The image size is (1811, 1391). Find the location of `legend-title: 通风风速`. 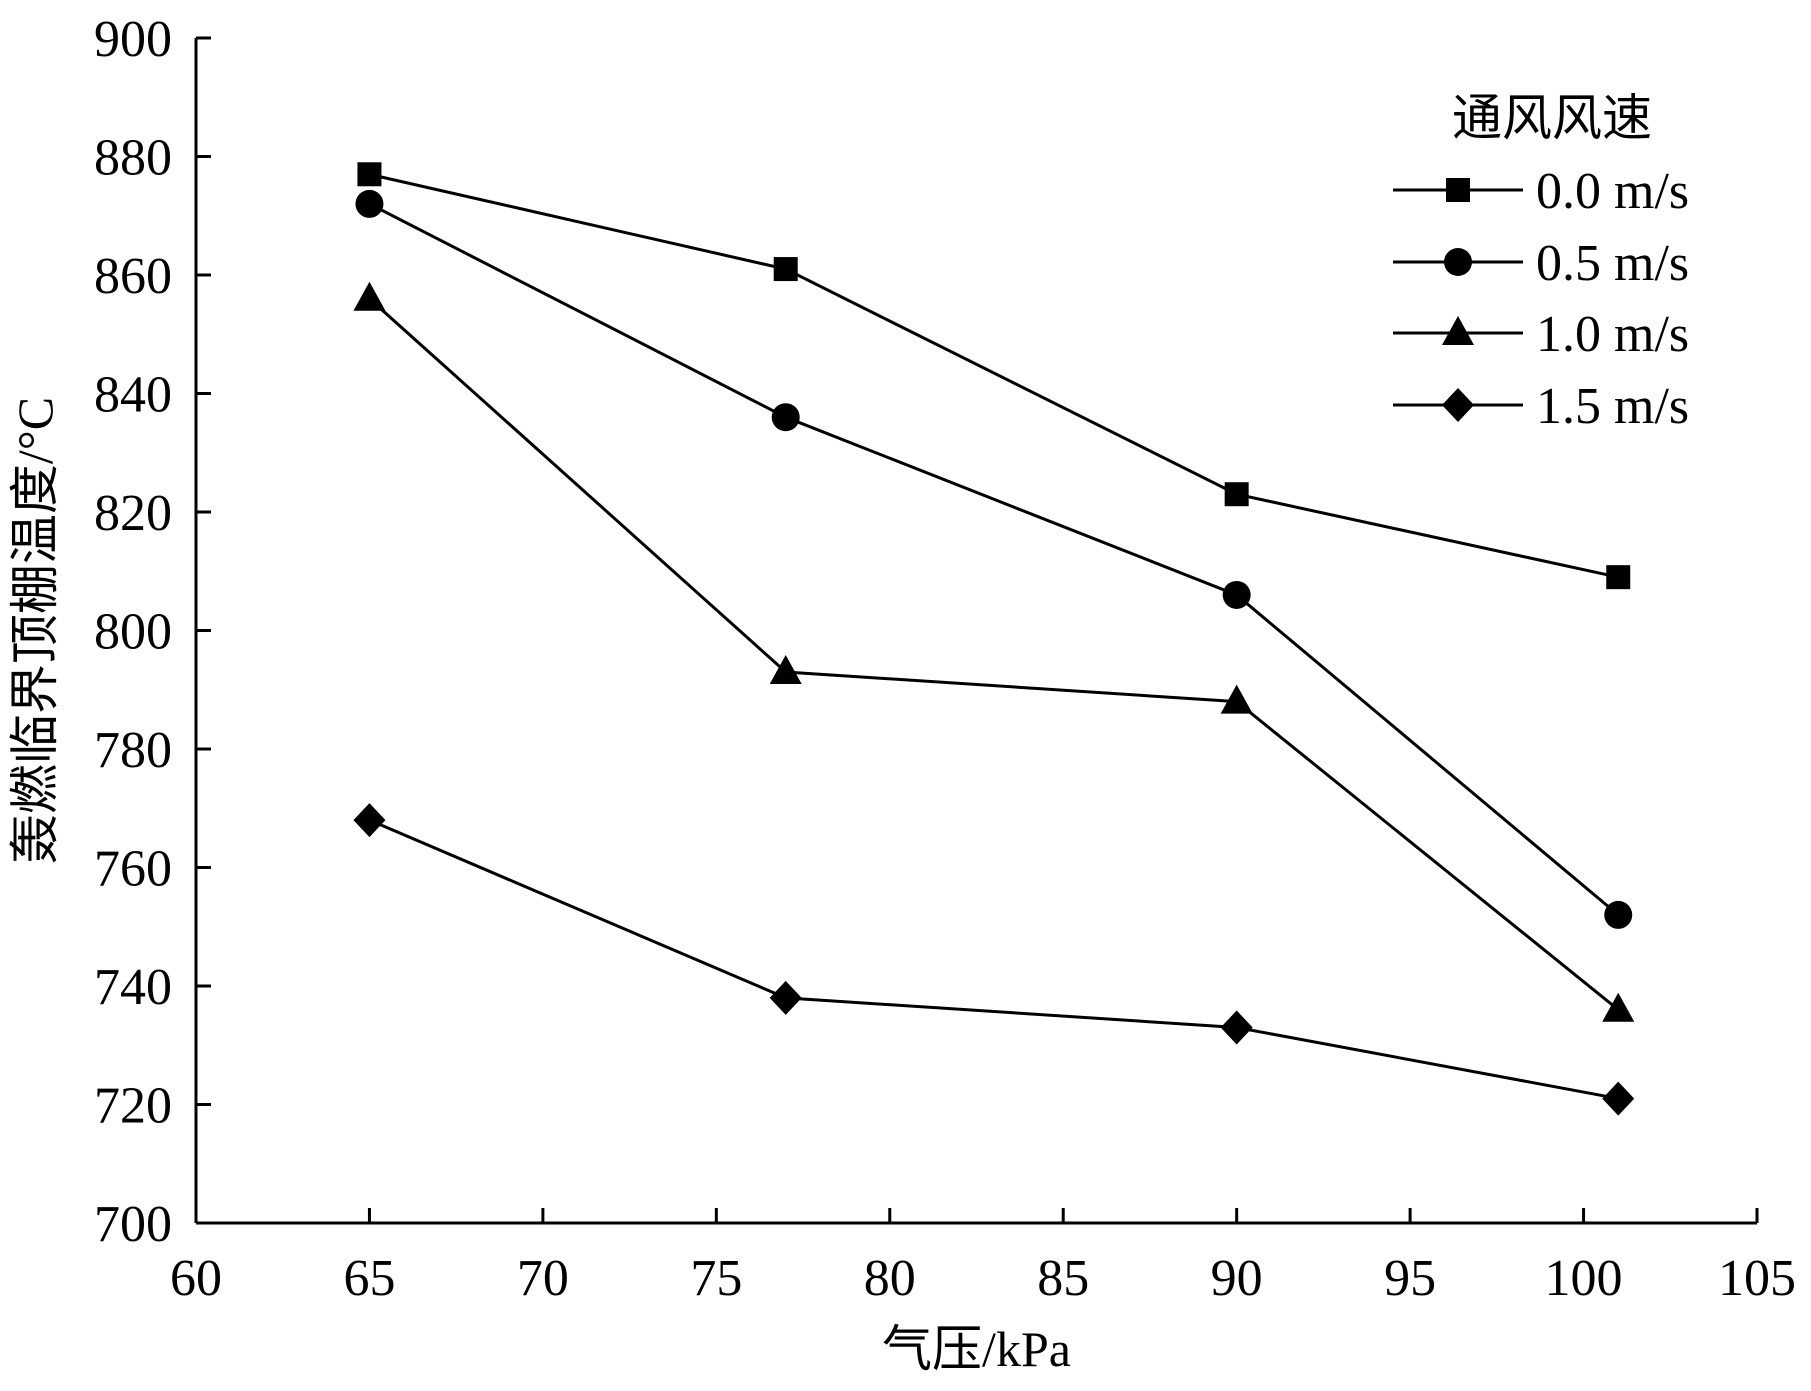

legend-title: 通风风速 is located at coordinates (1552, 118).